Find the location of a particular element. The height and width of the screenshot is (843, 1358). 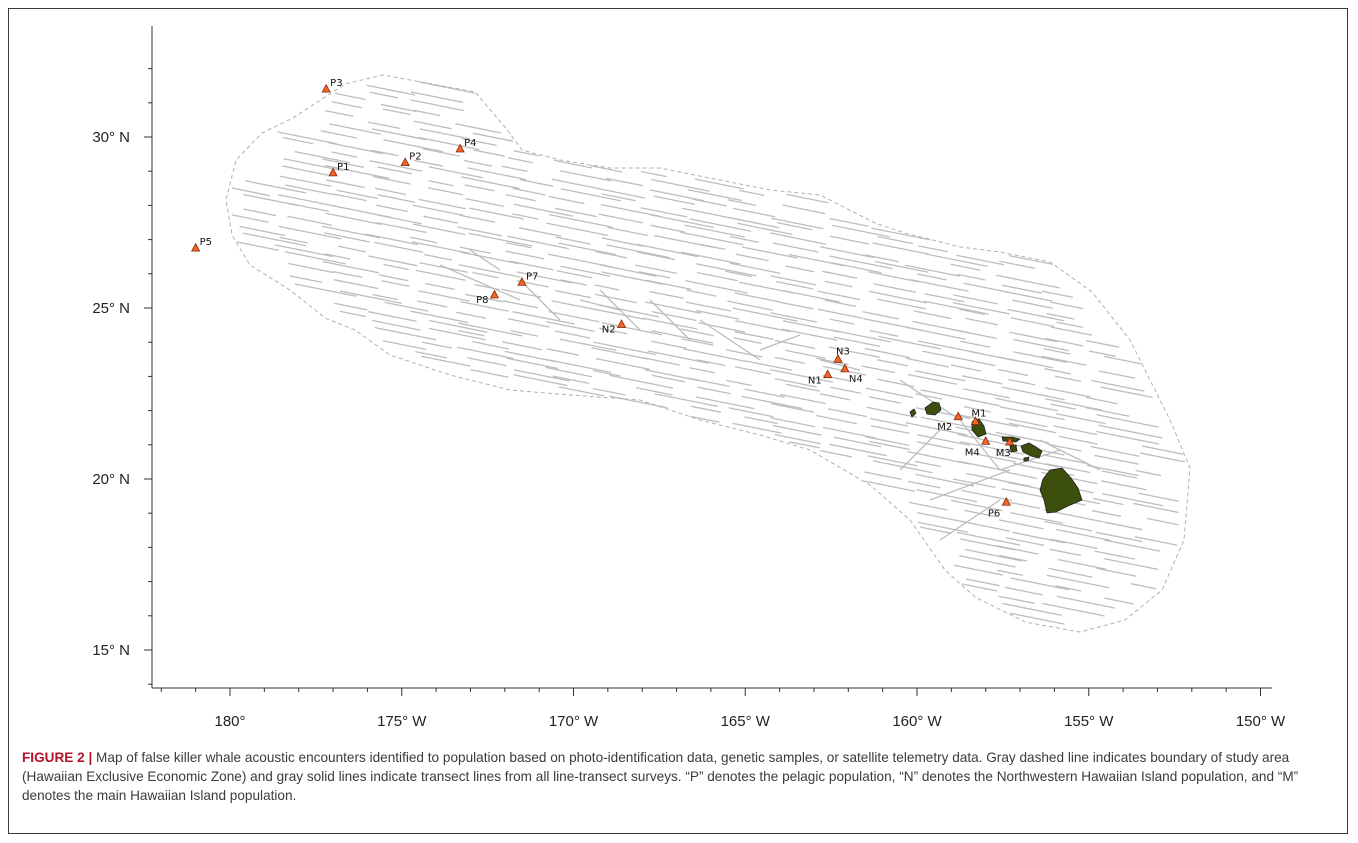

y-tick-label: 15° N is located at coordinates (111, 650).